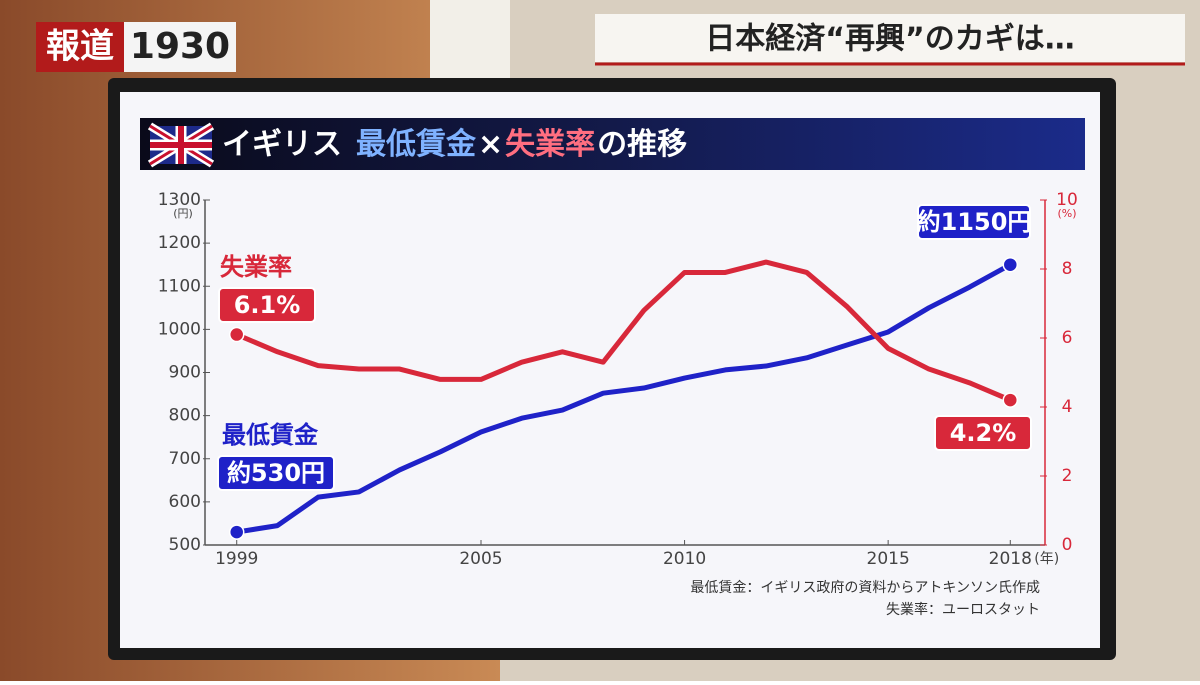 This screenshot has height=685, width=1200. What do you see at coordinates (1067, 269) in the screenshot?
I see `y2-tick-label: 8` at bounding box center [1067, 269].